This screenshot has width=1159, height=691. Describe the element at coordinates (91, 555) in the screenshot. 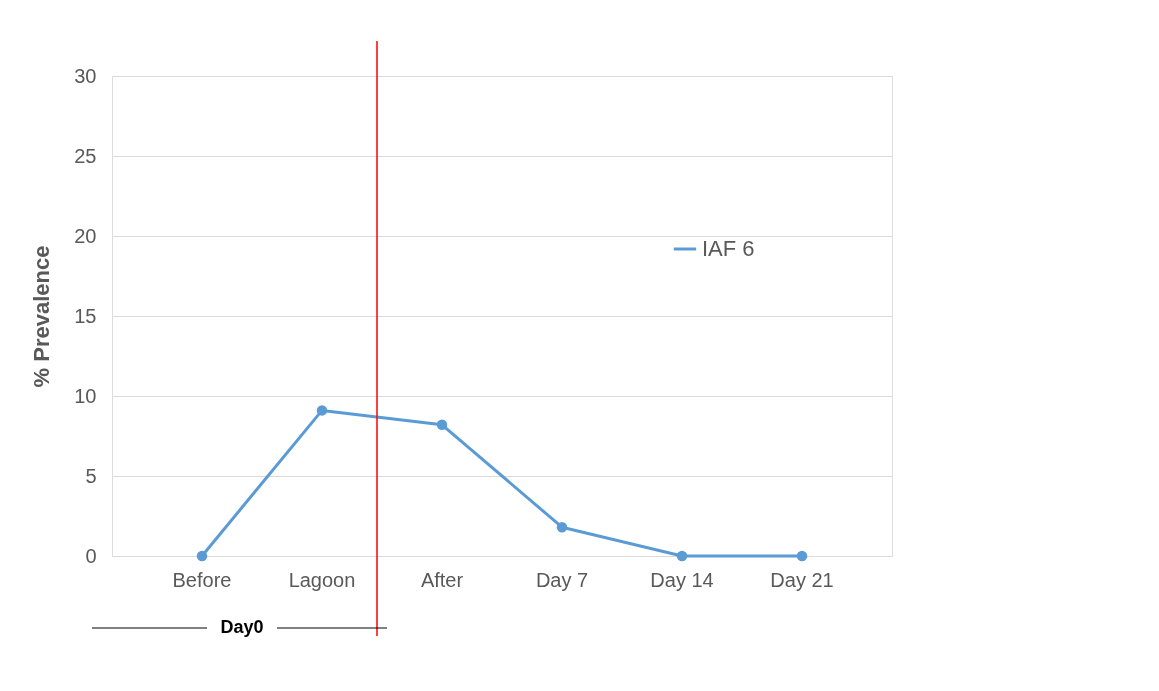

I see `y-tick-label: 0` at that location.